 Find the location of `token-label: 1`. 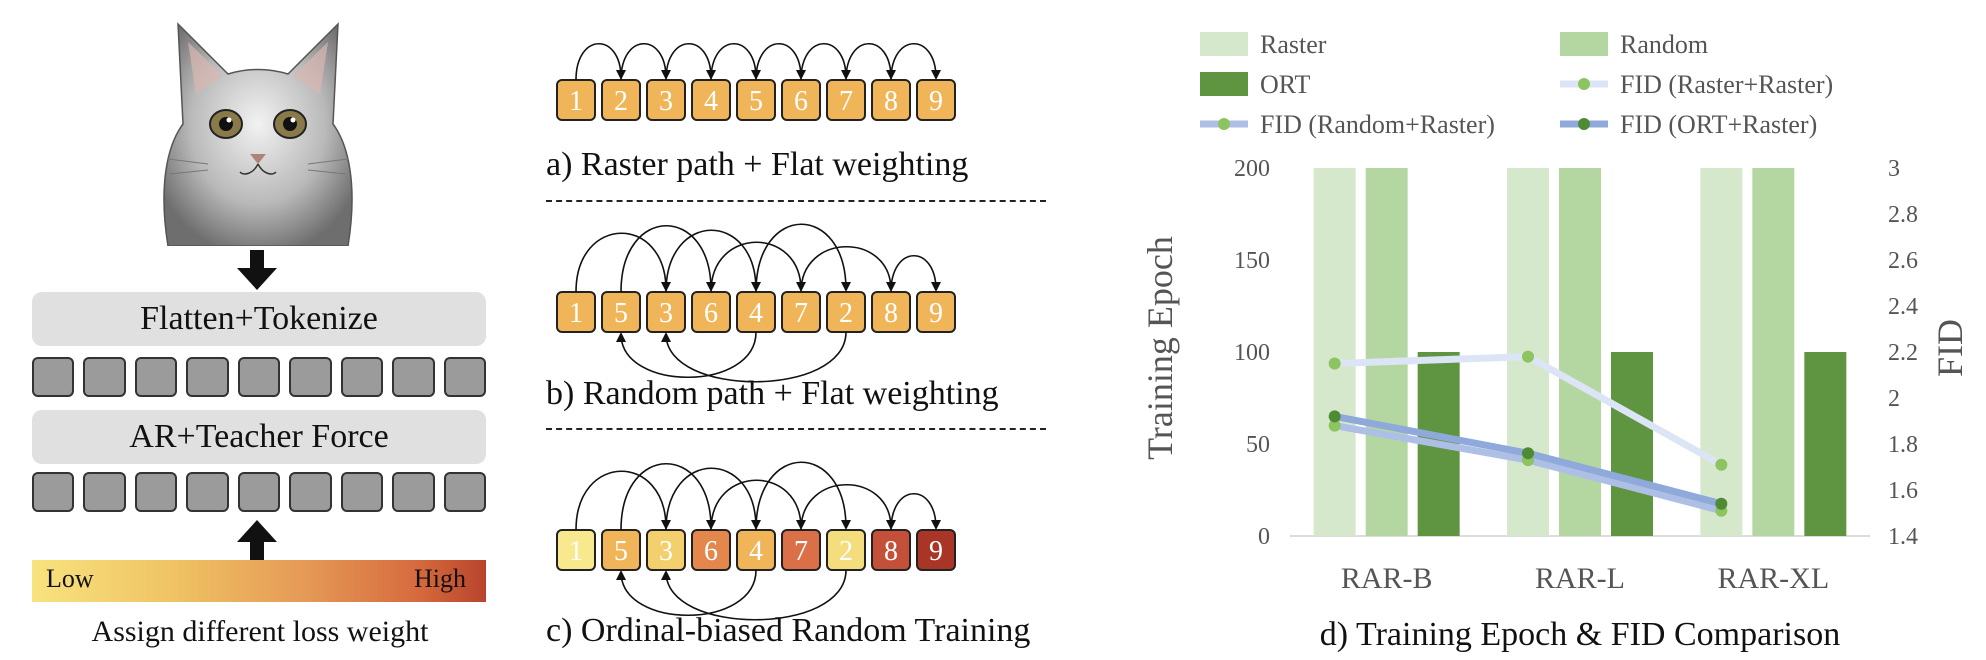

token-label: 1 is located at coordinates (576, 313).